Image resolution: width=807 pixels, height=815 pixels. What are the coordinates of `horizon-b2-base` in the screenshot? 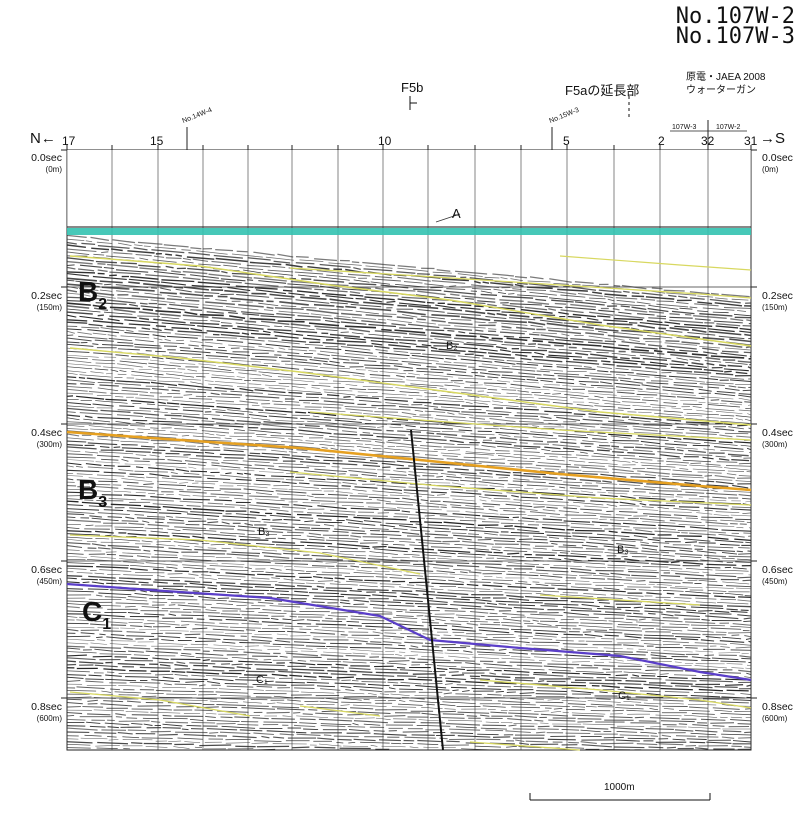 It's located at (410, 386).